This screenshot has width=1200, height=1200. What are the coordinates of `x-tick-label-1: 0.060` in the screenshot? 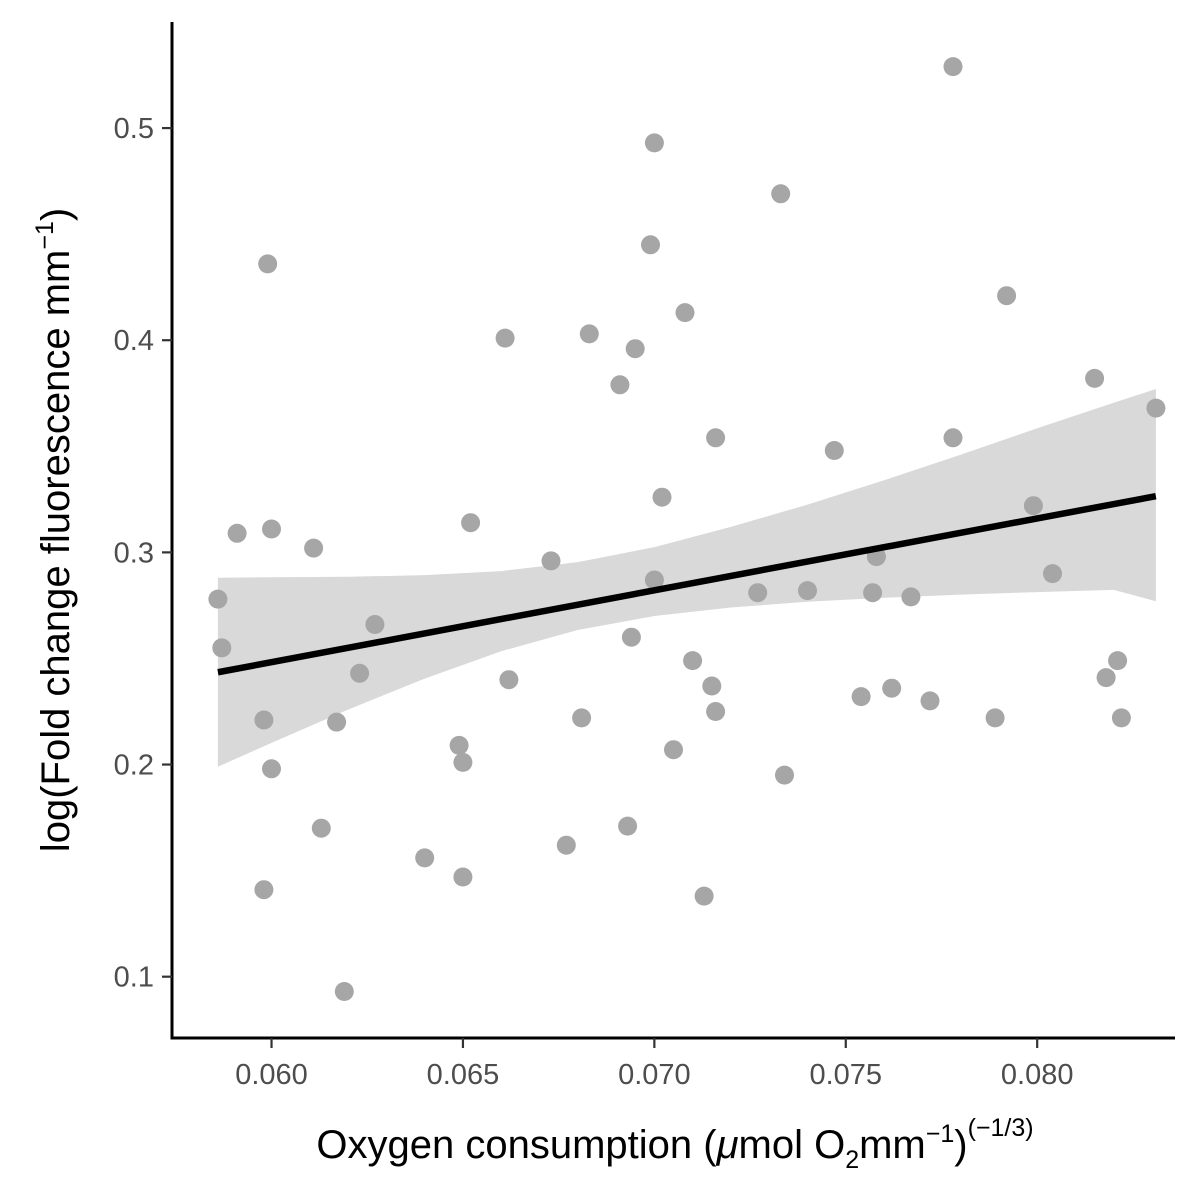 It's located at (271, 1075).